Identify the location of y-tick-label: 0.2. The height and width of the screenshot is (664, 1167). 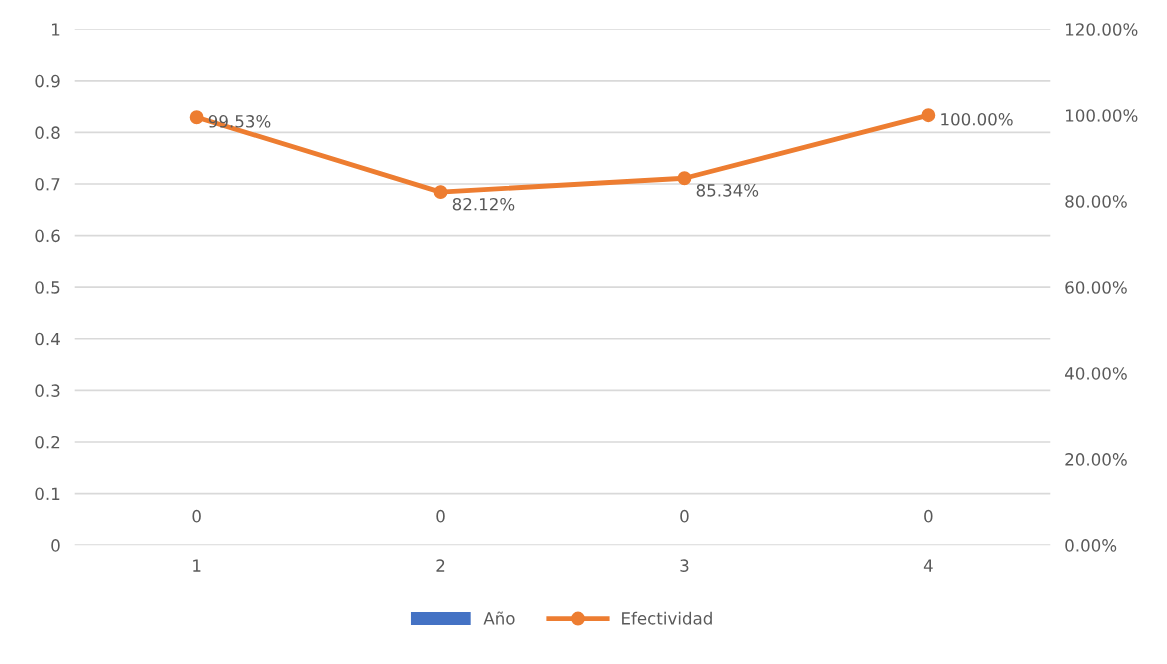
(47, 442).